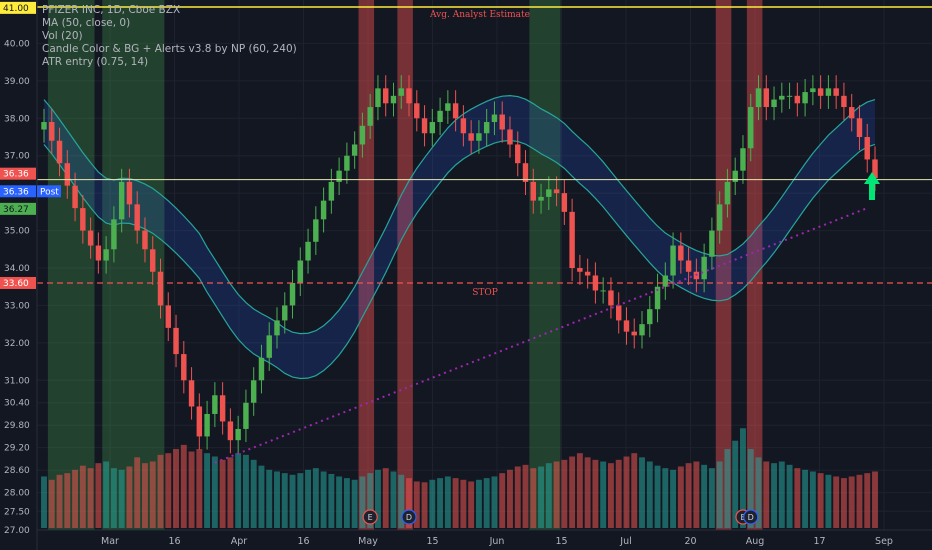 Image resolution: width=932 pixels, height=550 pixels. Describe the element at coordinates (17, 512) in the screenshot. I see `y-axis-tick-label: 27.50` at that location.